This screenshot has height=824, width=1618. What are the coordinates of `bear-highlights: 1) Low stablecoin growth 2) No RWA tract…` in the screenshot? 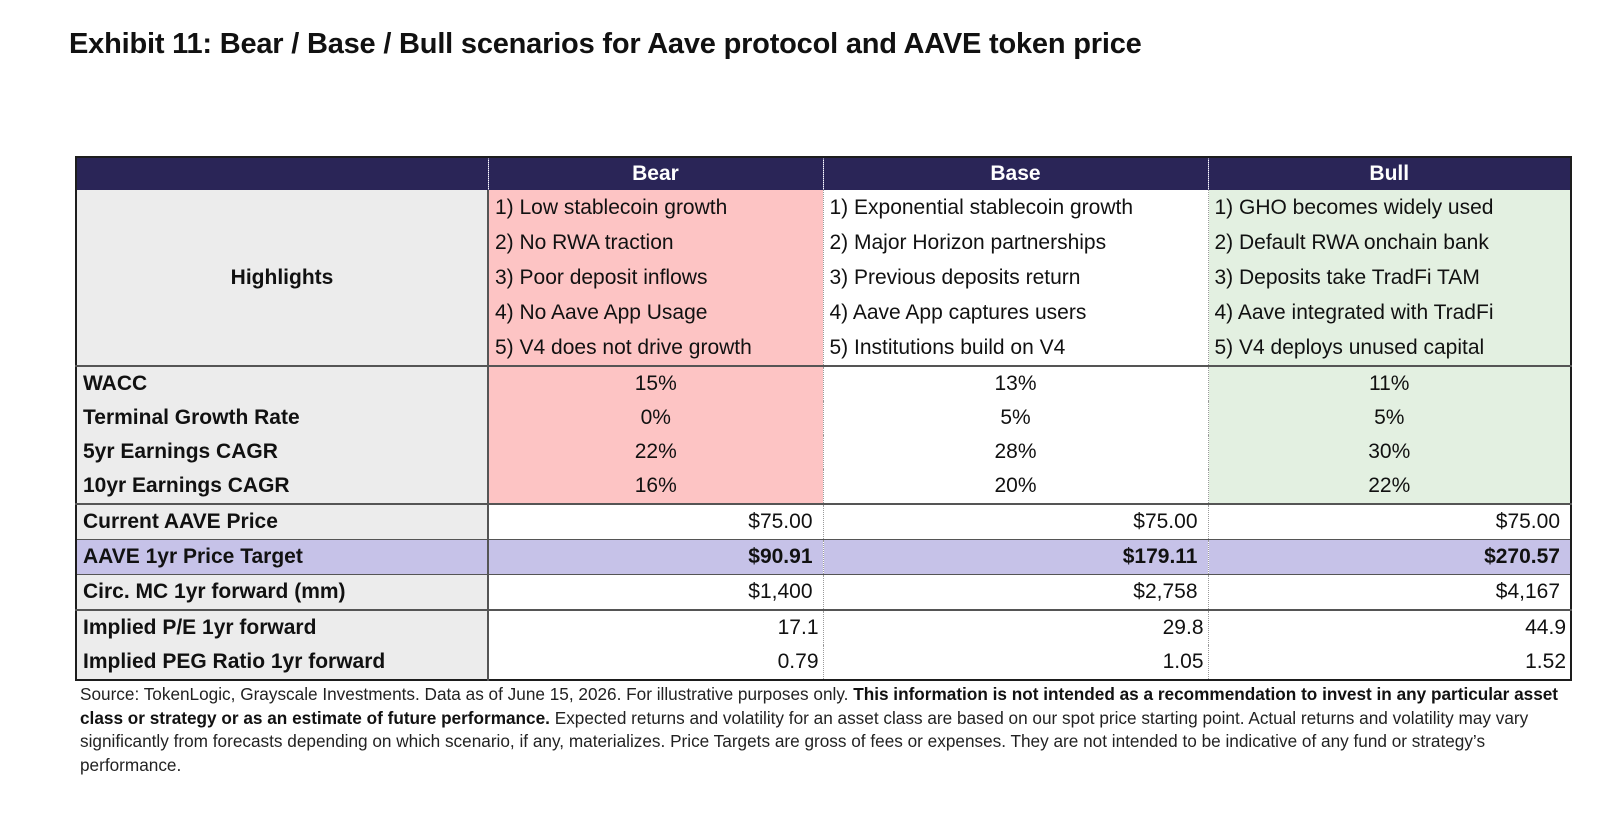 It's located at (655, 278).